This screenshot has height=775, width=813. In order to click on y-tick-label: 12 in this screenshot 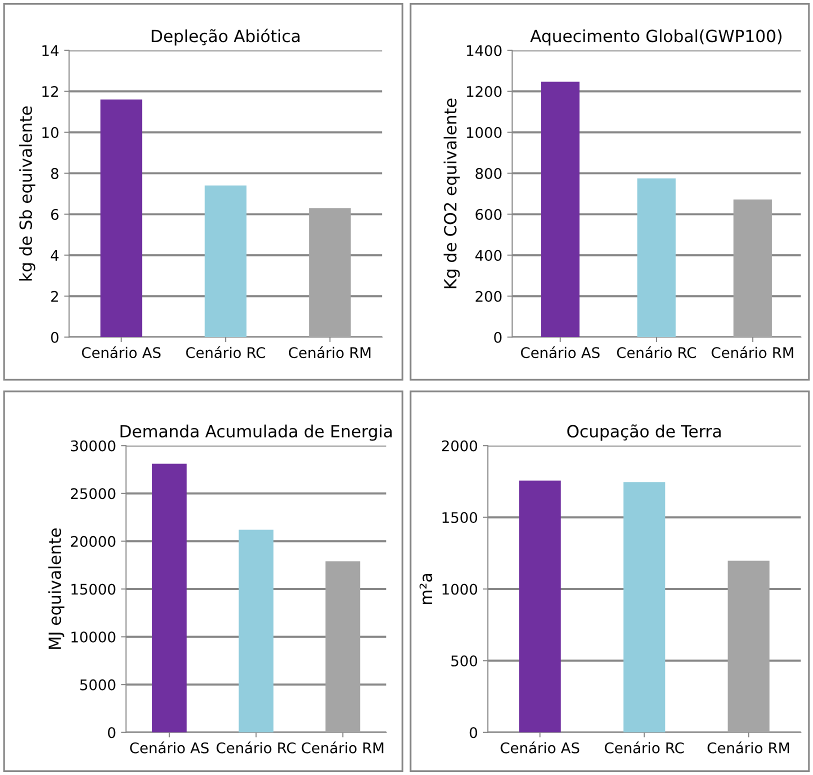, I will do `click(50, 91)`.